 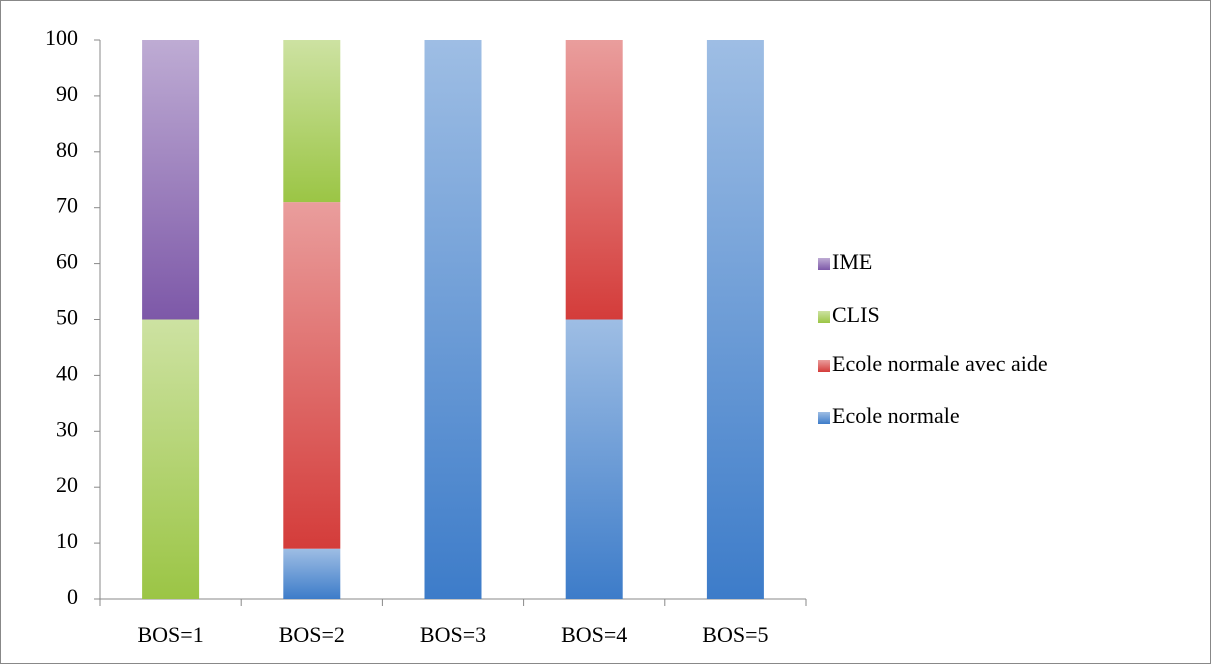 I want to click on x-tick-label: BOS=4, so click(x=594, y=634).